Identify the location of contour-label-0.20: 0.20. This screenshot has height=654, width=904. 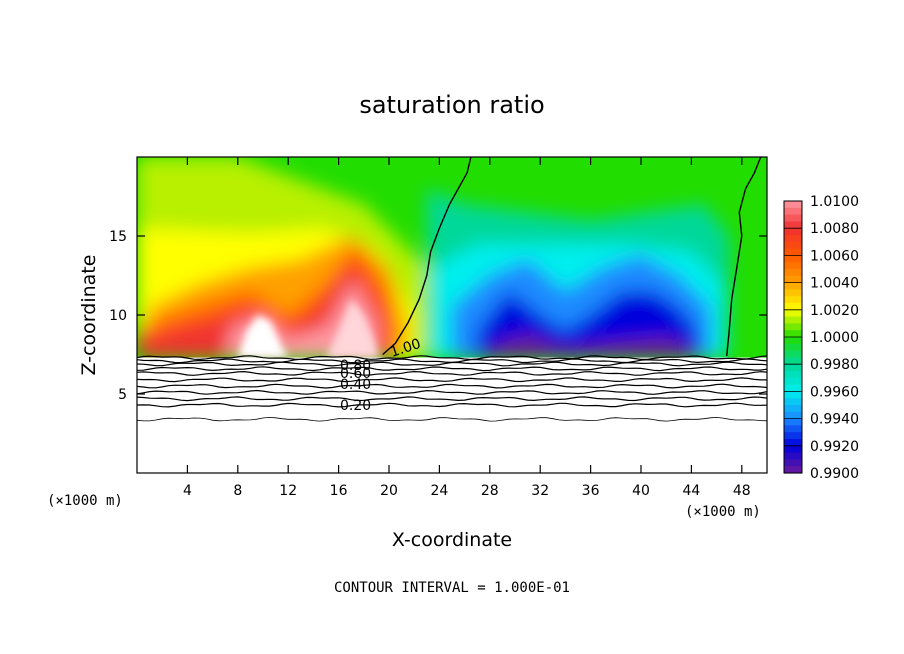
(355, 406).